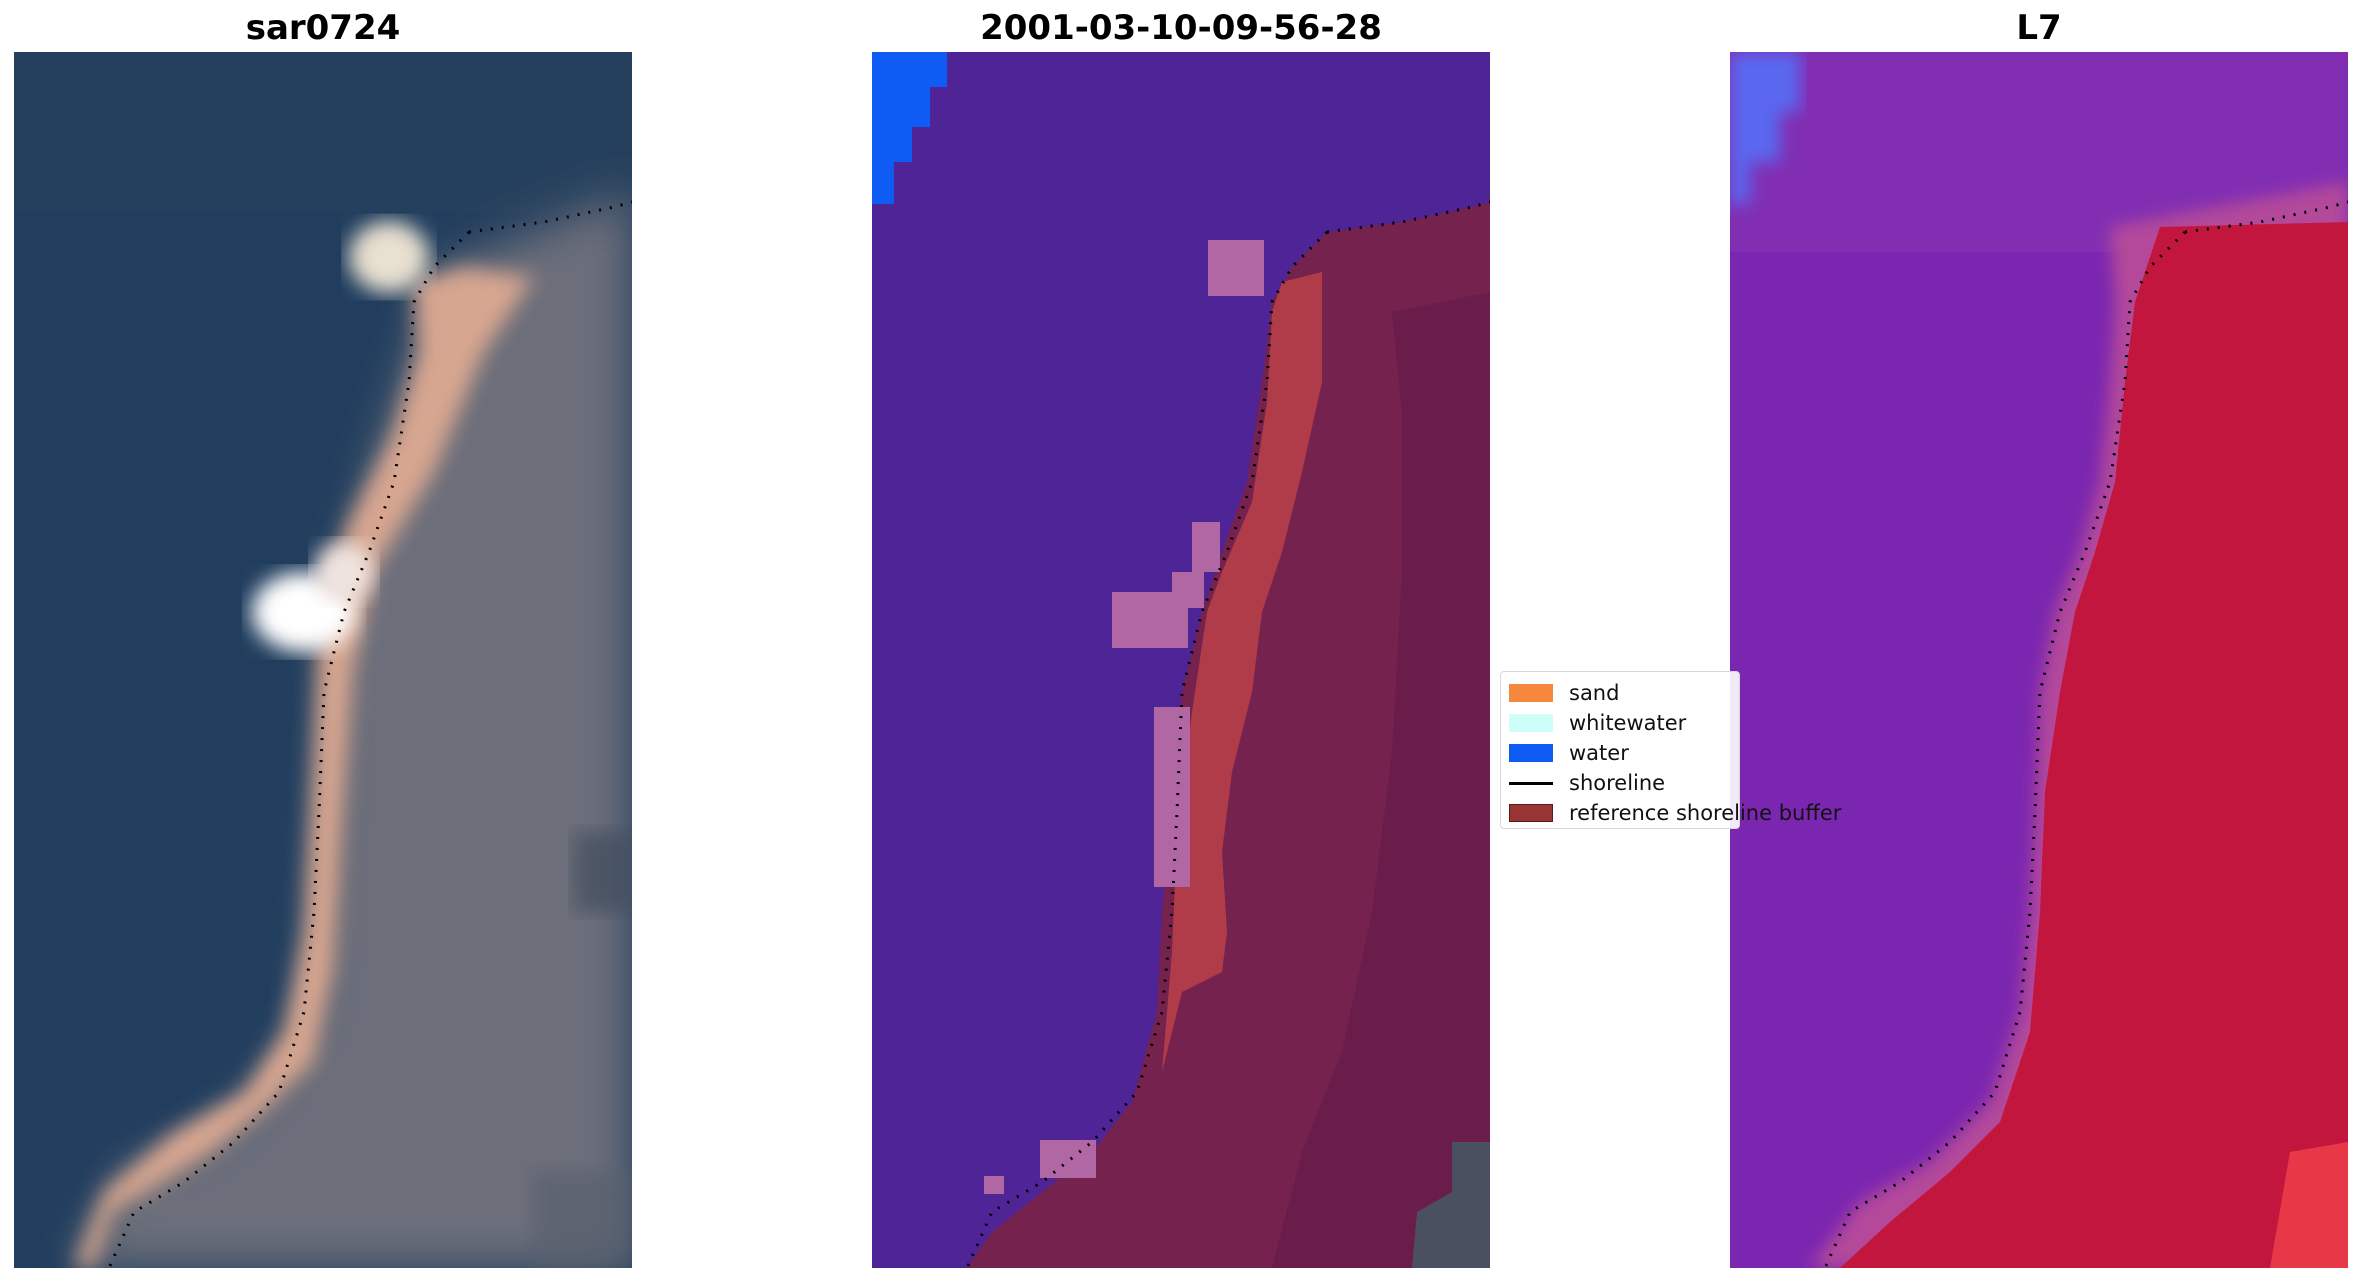 This screenshot has height=1283, width=2362. I want to click on legend-label: sand, so click(1594, 693).